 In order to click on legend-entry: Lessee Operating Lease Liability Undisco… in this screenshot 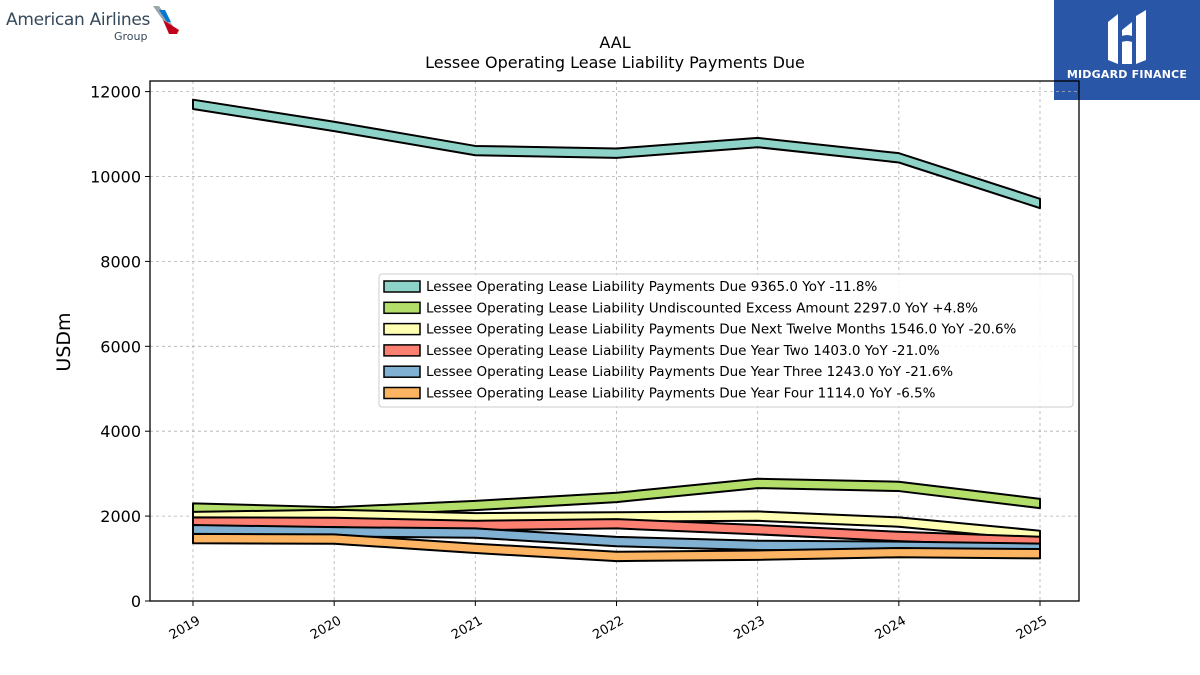, I will do `click(702, 308)`.